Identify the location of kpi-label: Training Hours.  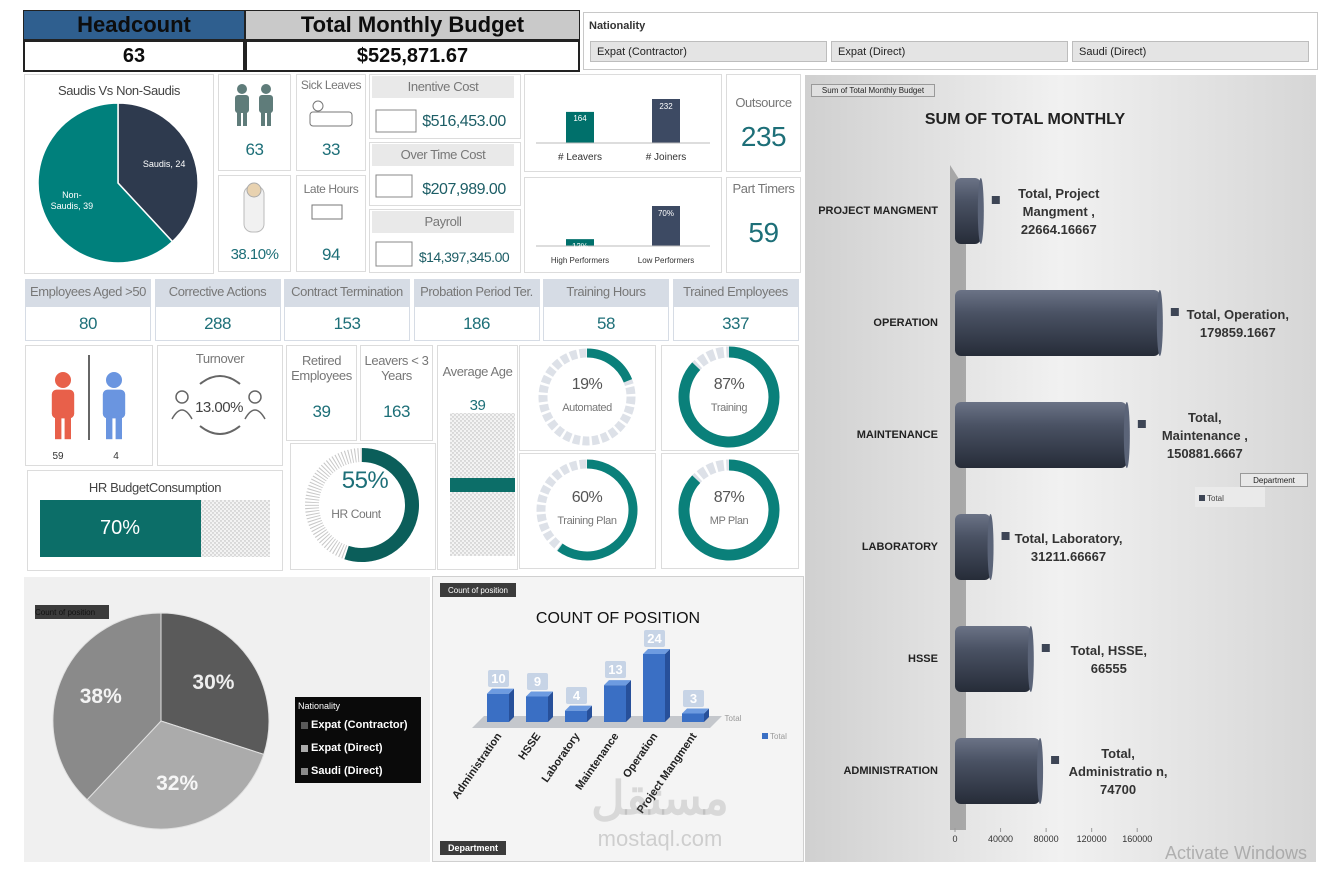
(606, 292).